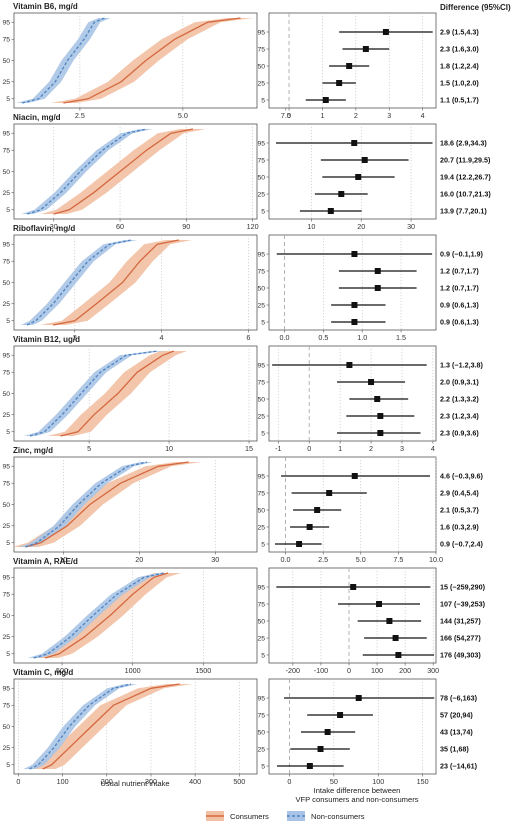  Describe the element at coordinates (459, 399) in the screenshot. I see `difference-label: 2.2 (1.3,3.2)` at that location.